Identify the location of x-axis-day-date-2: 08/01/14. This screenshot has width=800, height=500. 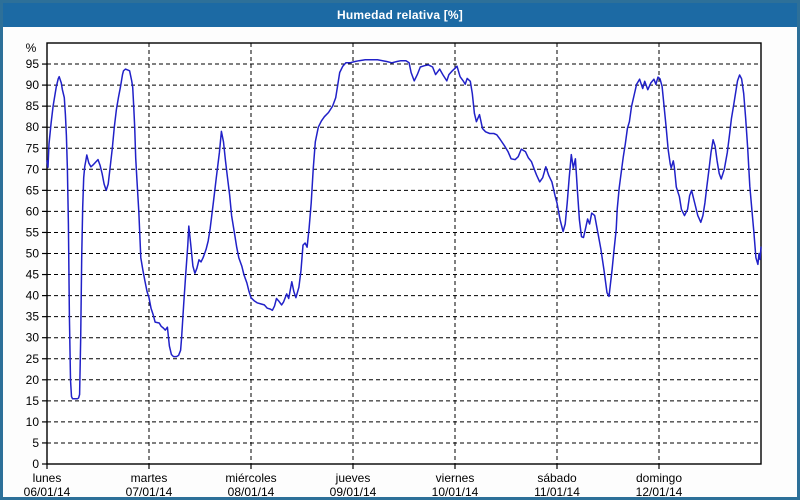
(251, 492).